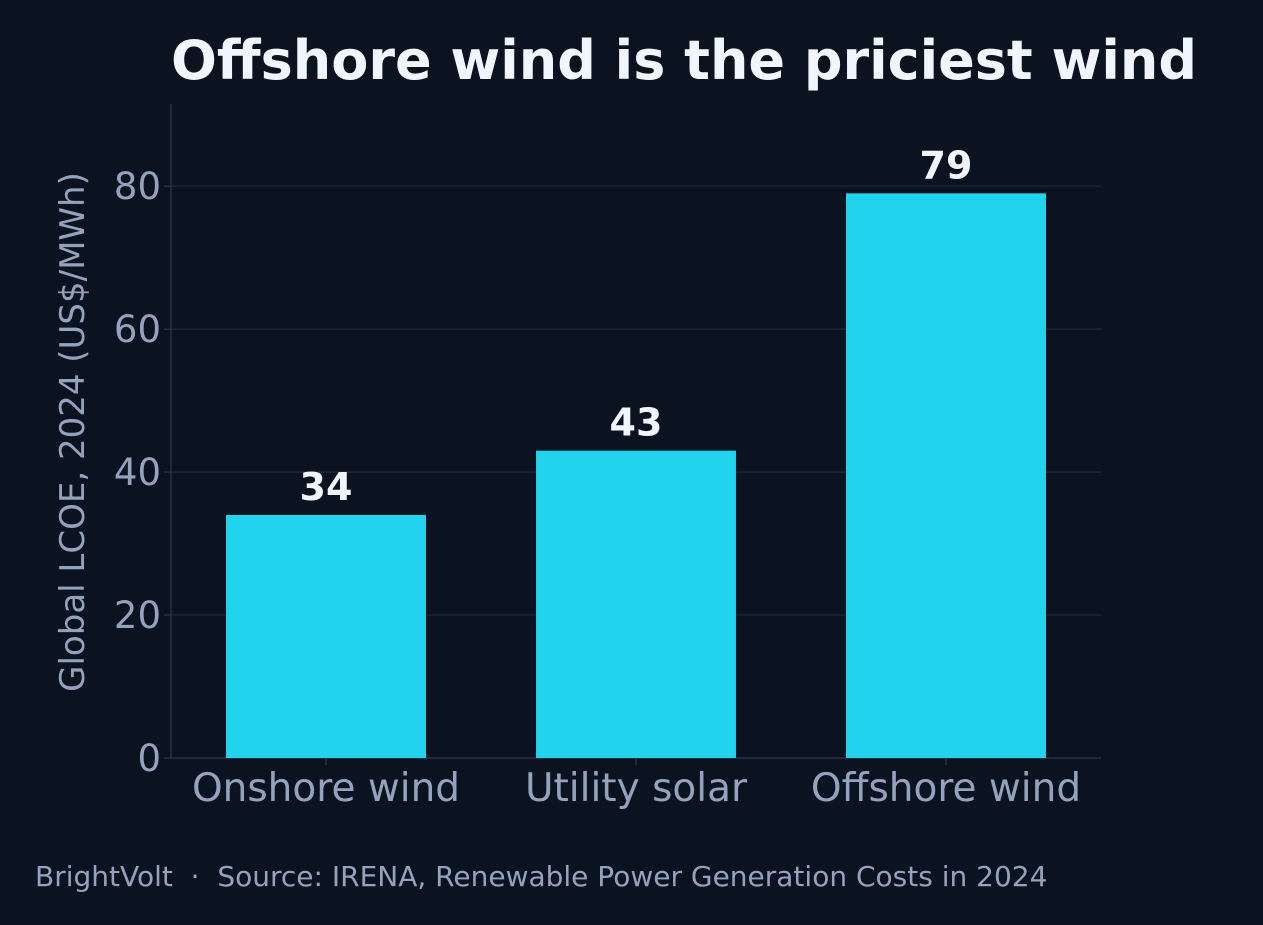 This screenshot has width=1263, height=925. What do you see at coordinates (137, 186) in the screenshot?
I see `y-tick-label: 80` at bounding box center [137, 186].